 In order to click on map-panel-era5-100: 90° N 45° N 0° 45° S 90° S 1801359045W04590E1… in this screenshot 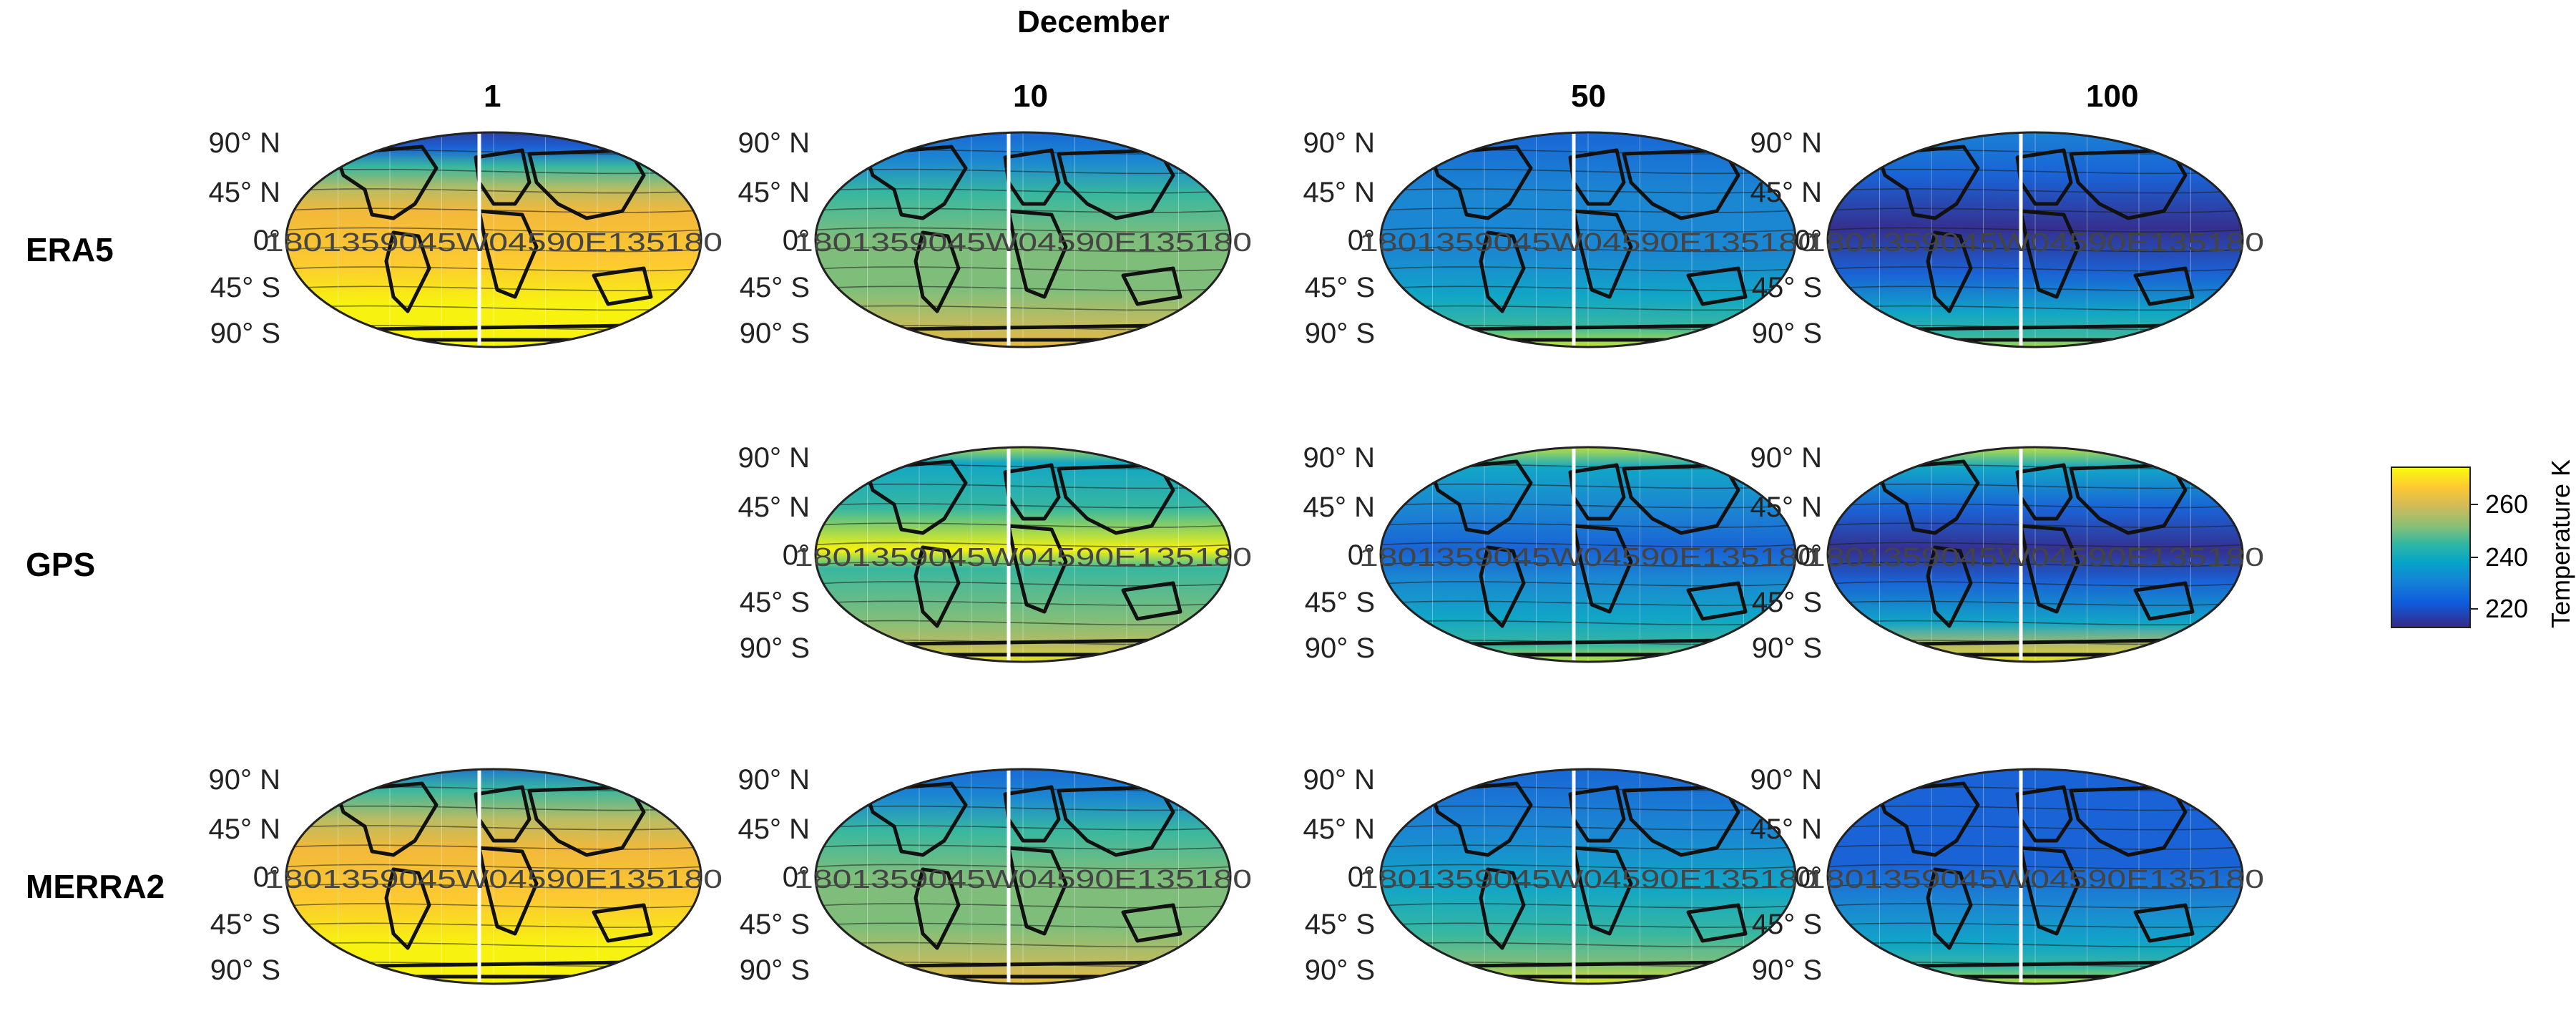, I will do `click(2003, 247)`.